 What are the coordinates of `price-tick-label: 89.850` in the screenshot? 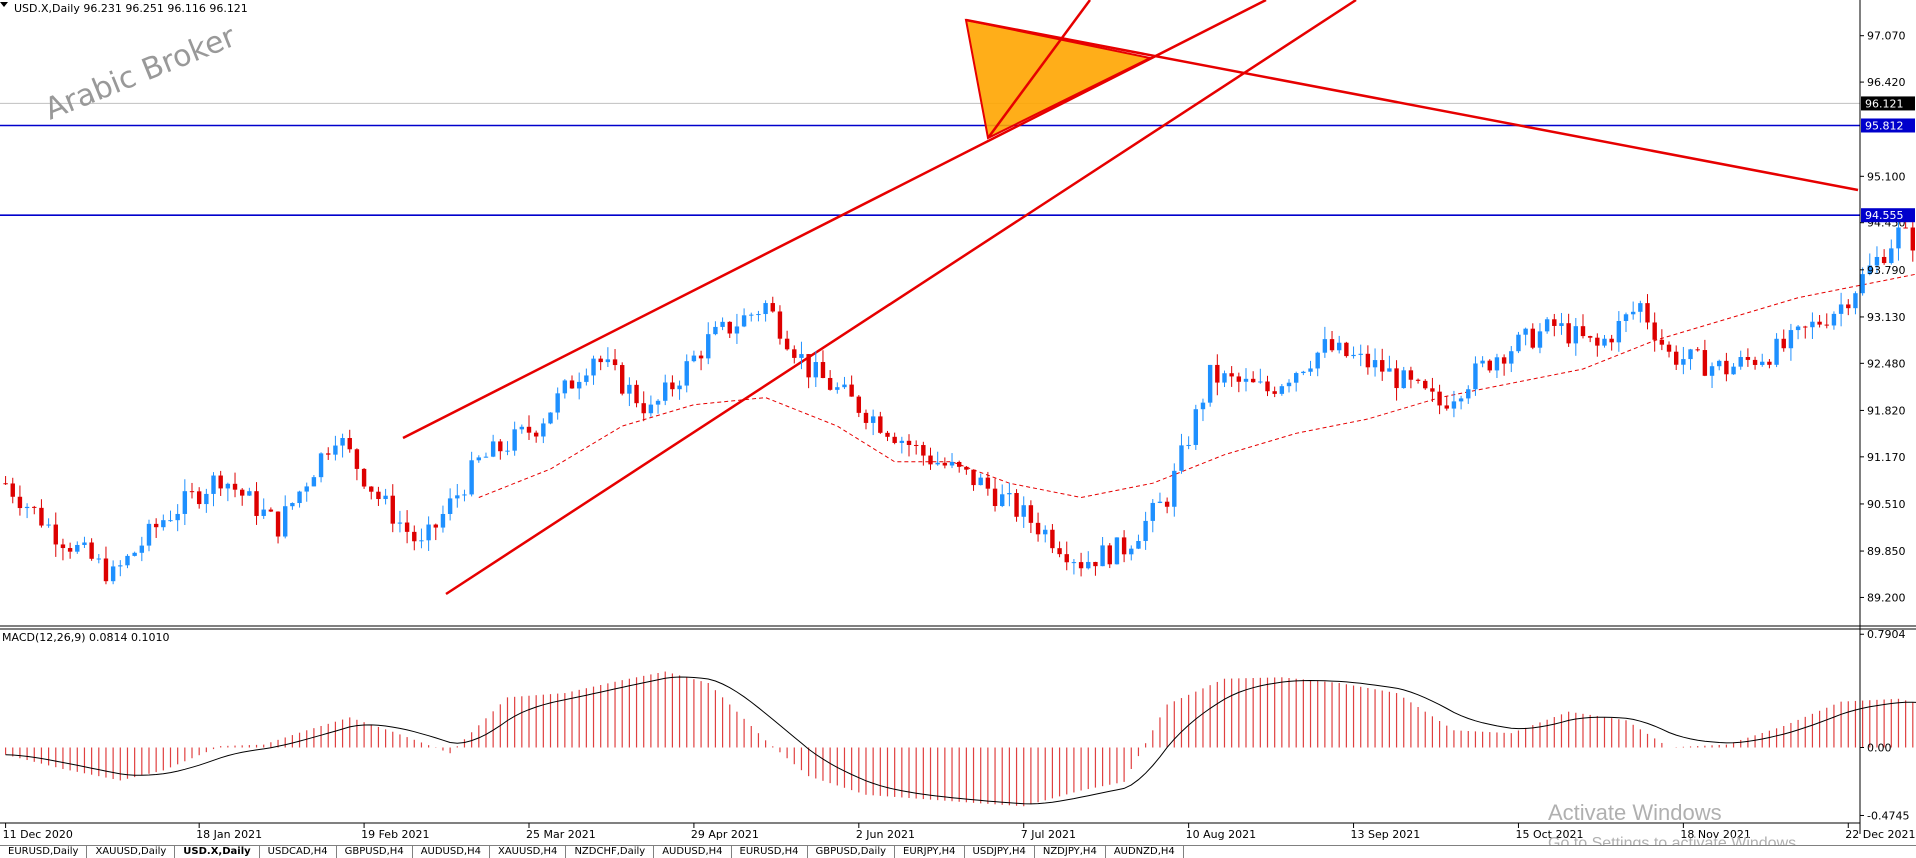 It's located at (1886, 551).